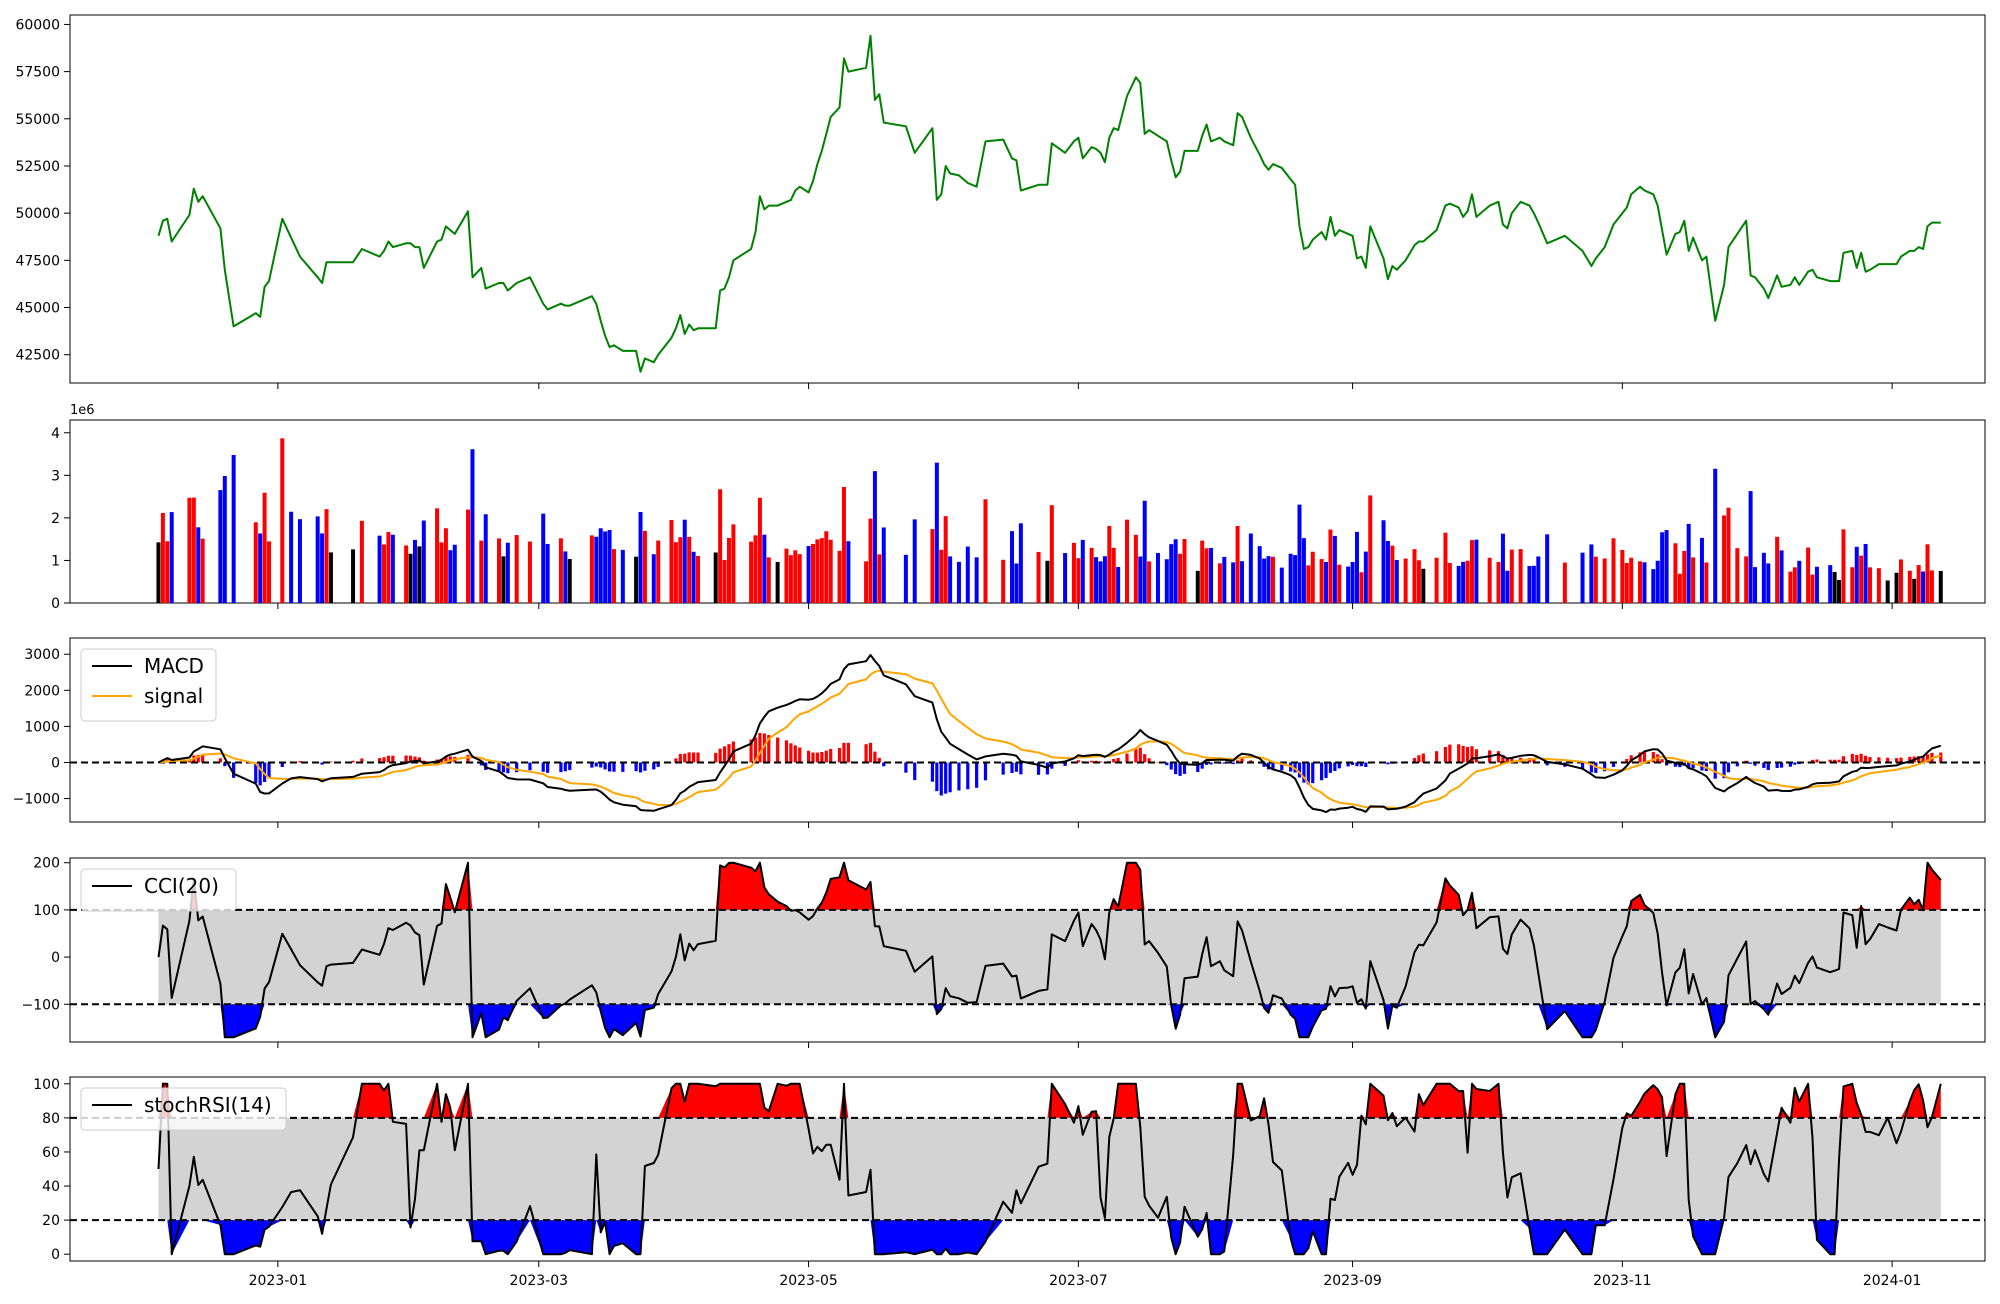 Image resolution: width=2000 pixels, height=1304 pixels. What do you see at coordinates (37, 167) in the screenshot?
I see `y-tick-label: 52500` at bounding box center [37, 167].